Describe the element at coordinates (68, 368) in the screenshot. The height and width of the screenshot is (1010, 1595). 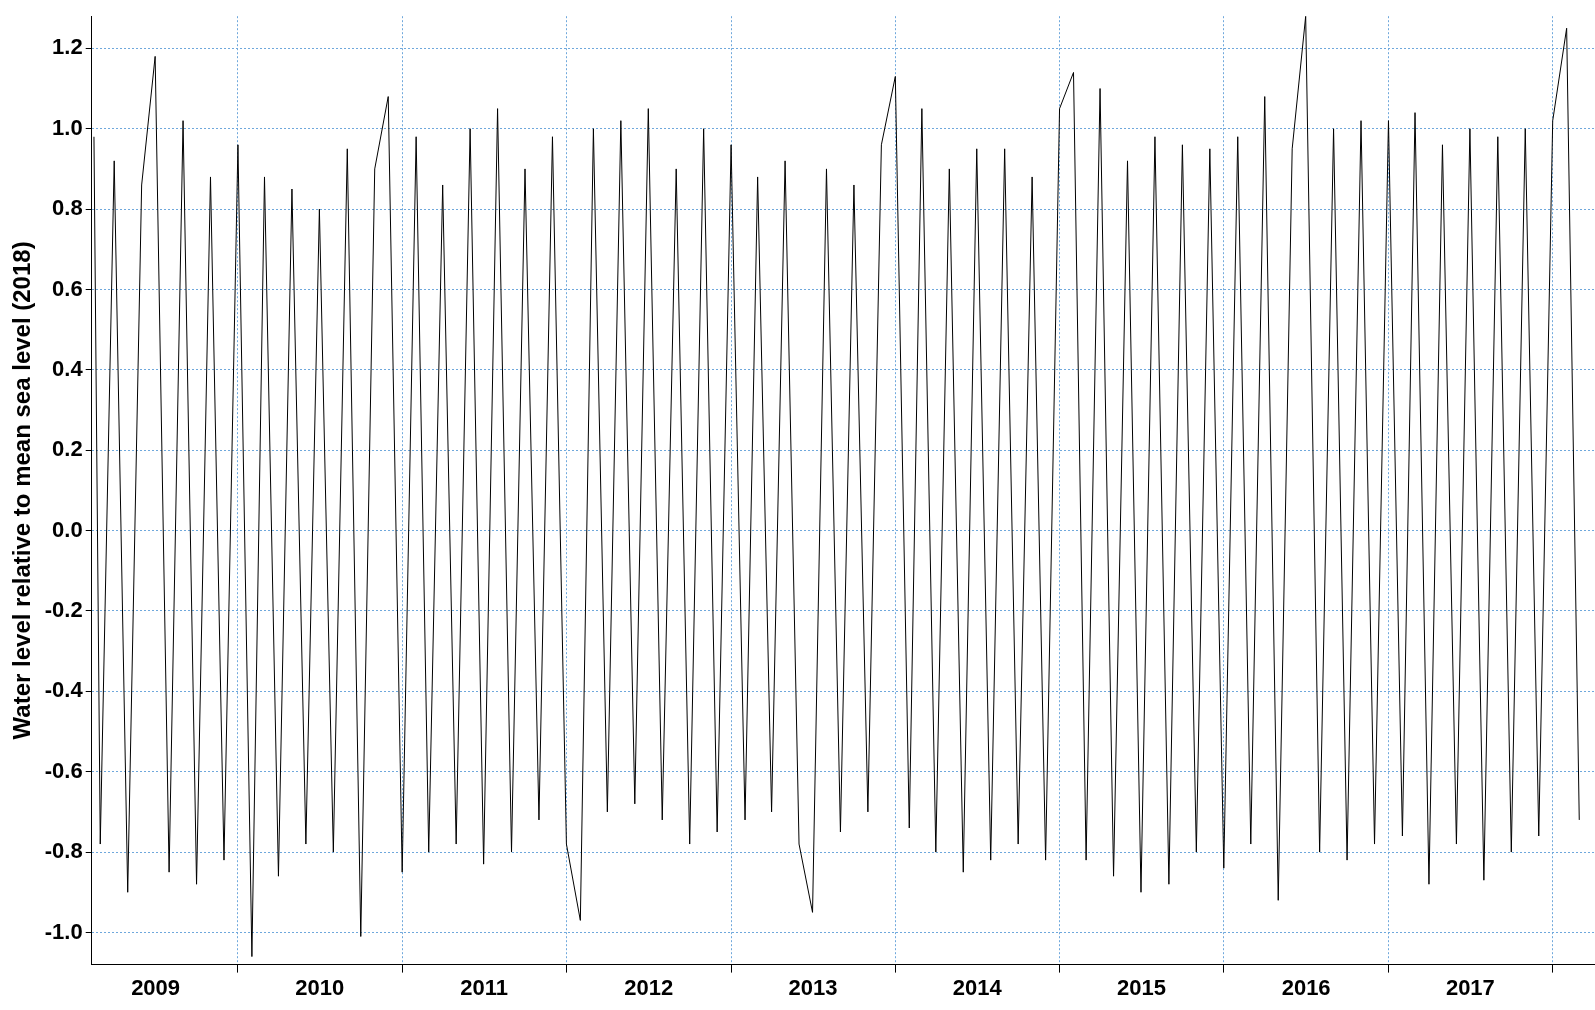
I see `y-tick-label: 0.4` at that location.